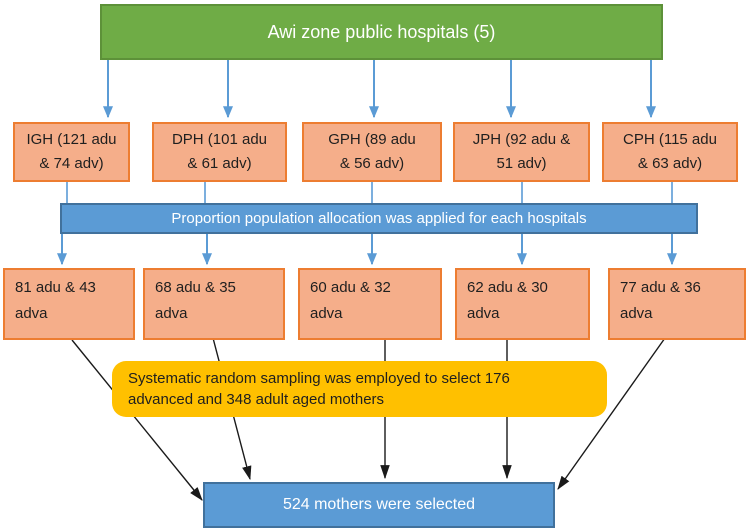 The height and width of the screenshot is (531, 751). Describe the element at coordinates (326, 313) in the screenshot. I see `sample-3-line2: adva` at that location.